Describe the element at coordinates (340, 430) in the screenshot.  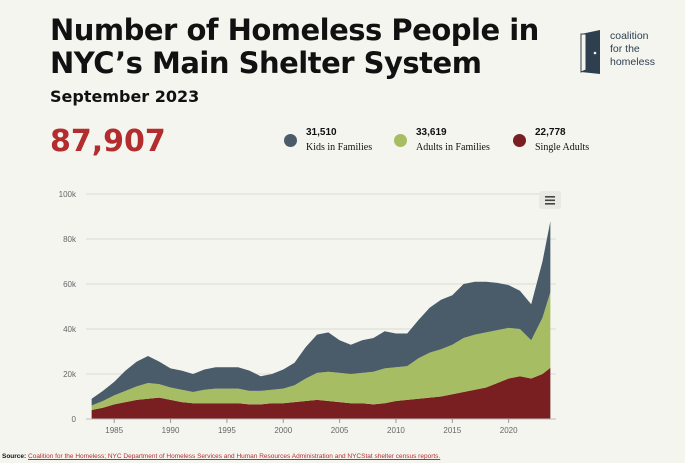
I see `x-tick-label-4: 2005` at that location.